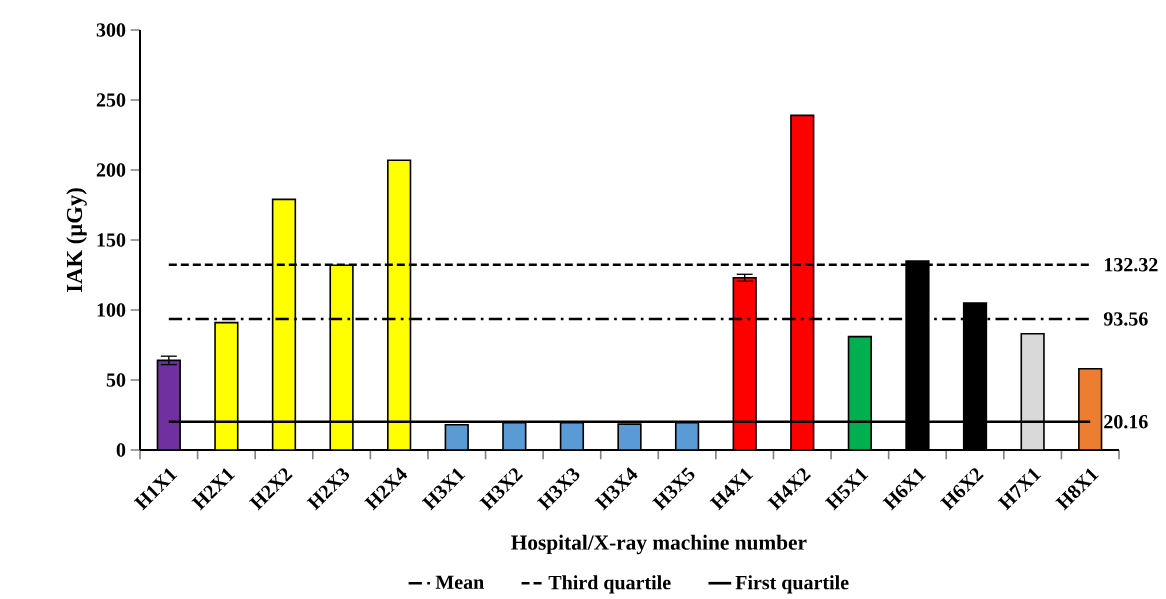 The image size is (1166, 599). What do you see at coordinates (1126, 421) in the screenshot?
I see `annotation: 20.16` at bounding box center [1126, 421].